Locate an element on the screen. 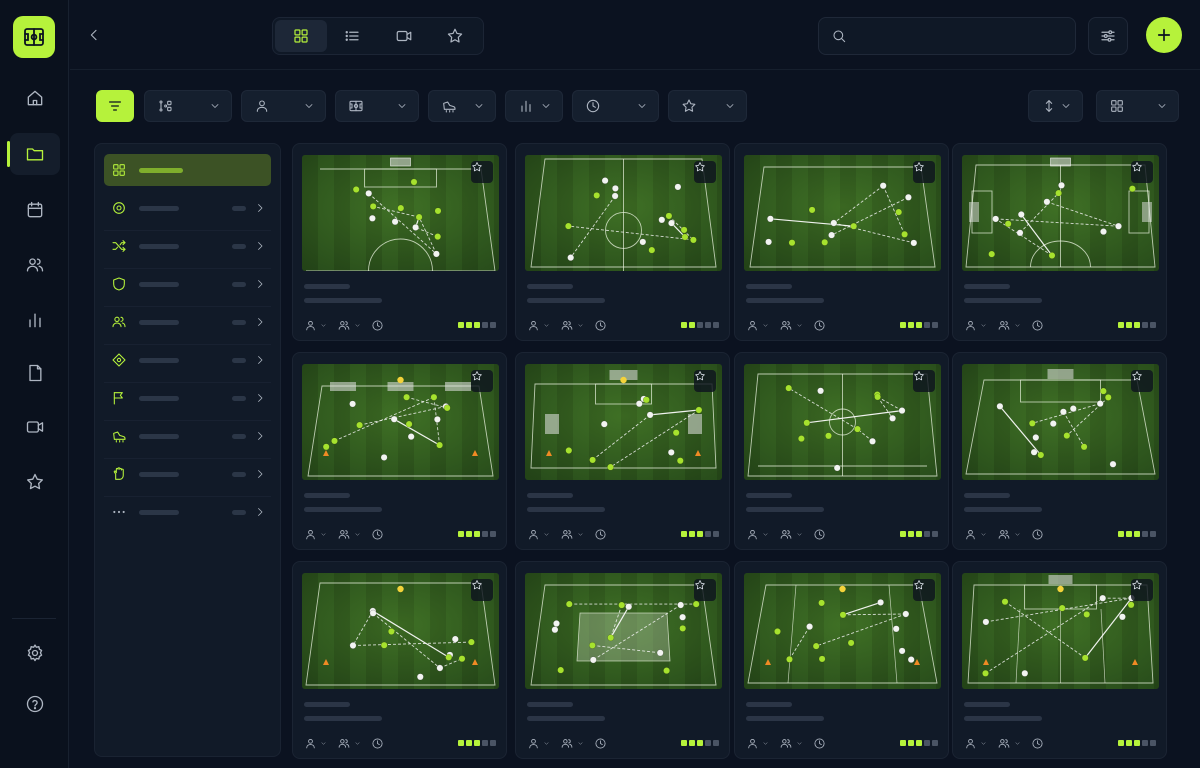 The image size is (1200, 768). formation-filter-dropdown is located at coordinates (188, 106).